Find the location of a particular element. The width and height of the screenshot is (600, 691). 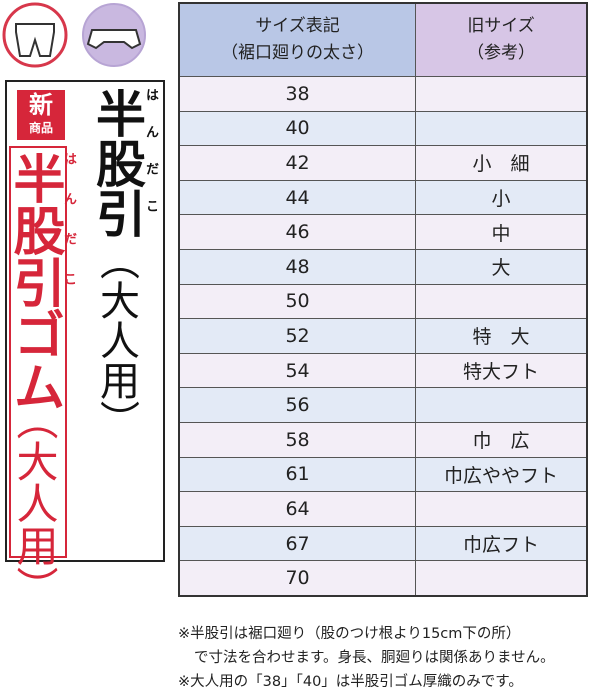

size-cell: 56 is located at coordinates (297, 405).